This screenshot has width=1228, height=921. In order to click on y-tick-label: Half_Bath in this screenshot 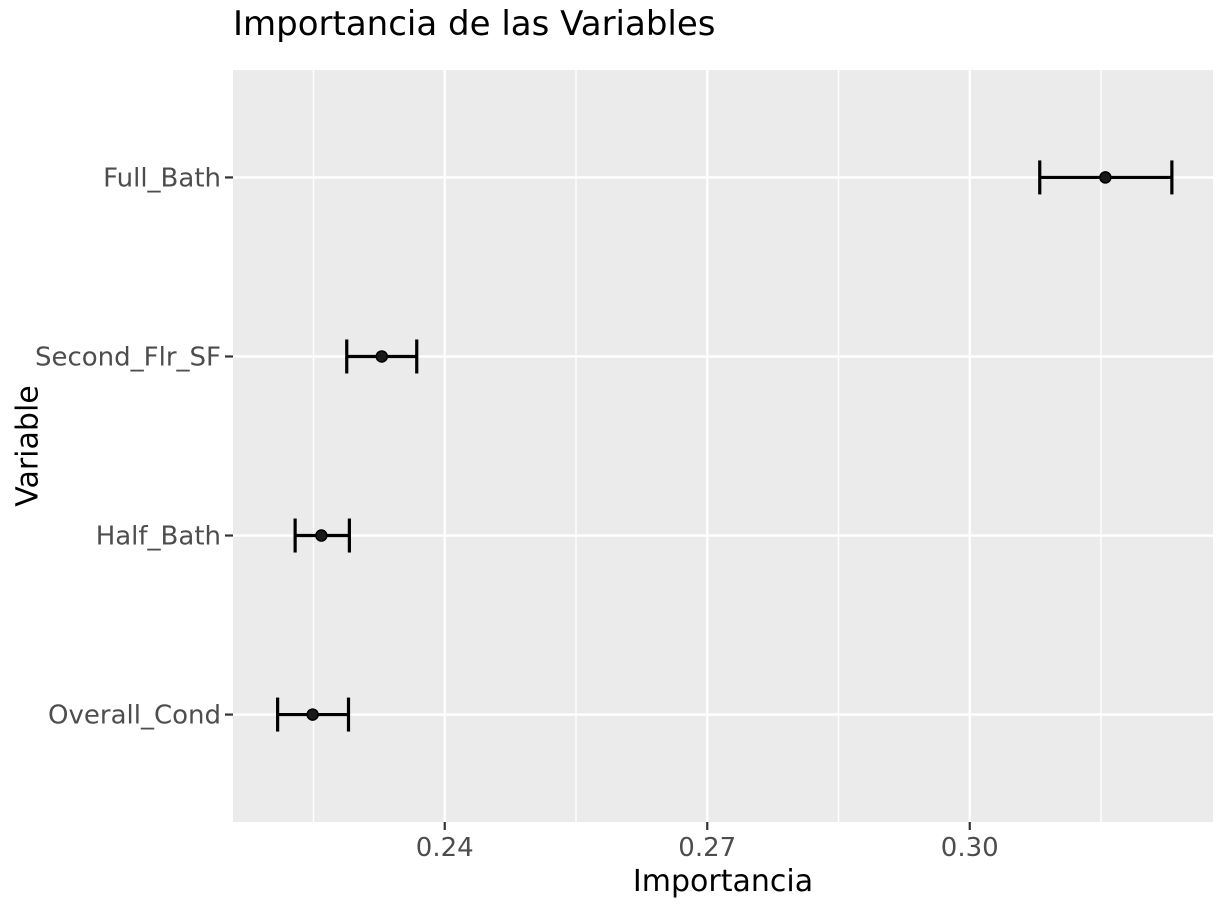, I will do `click(158, 537)`.